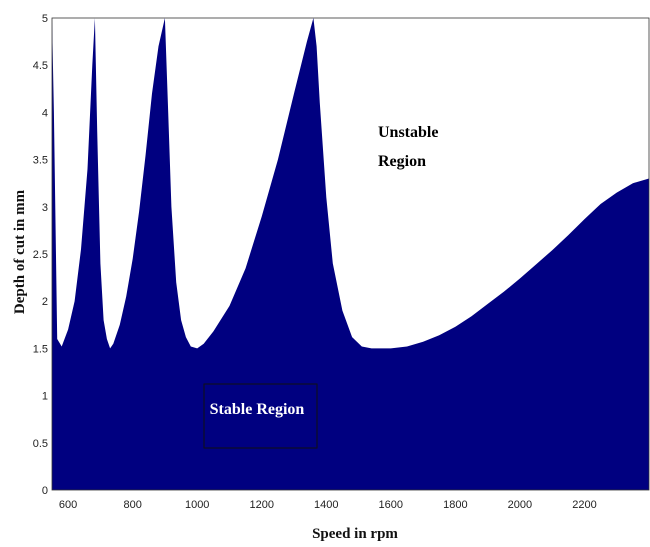  Describe the element at coordinates (20, 251) in the screenshot. I see `y-axis-label: Depth of cut in mm` at that location.